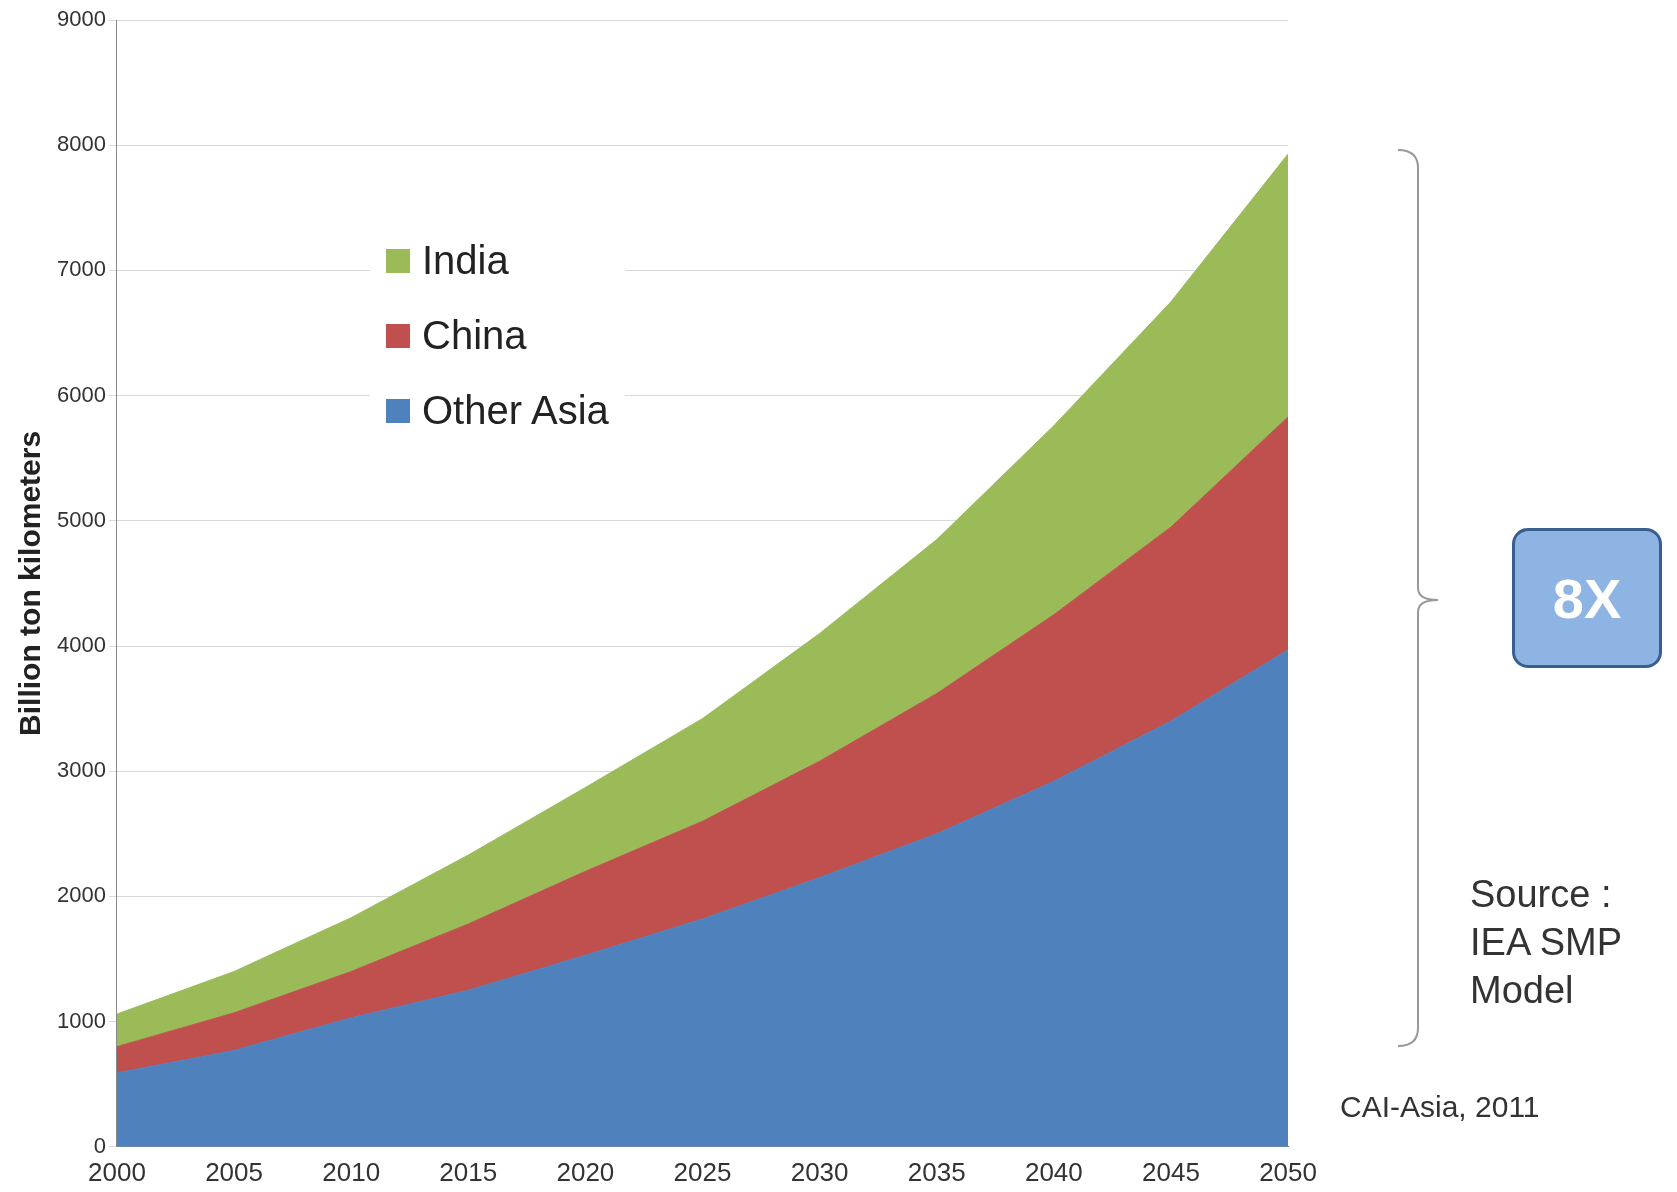  What do you see at coordinates (81, 144) in the screenshot?
I see `y-tick-label: 8000` at bounding box center [81, 144].